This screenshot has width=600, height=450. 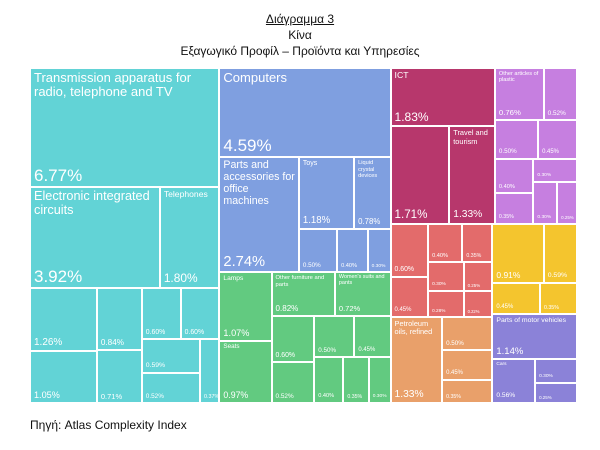 What do you see at coordinates (300, 281) in the screenshot?
I see `tile-label: Other furniture and parts` at bounding box center [300, 281].